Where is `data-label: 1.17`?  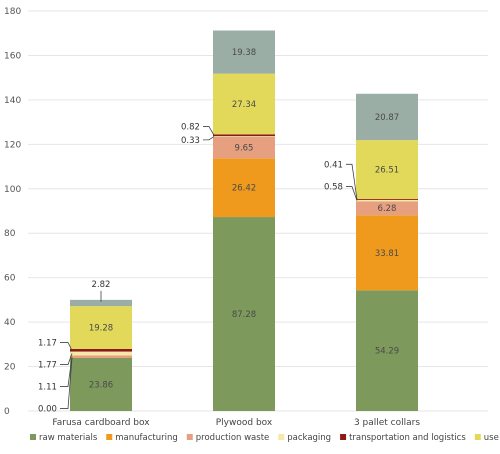 data-label: 1.17 is located at coordinates (47, 344).